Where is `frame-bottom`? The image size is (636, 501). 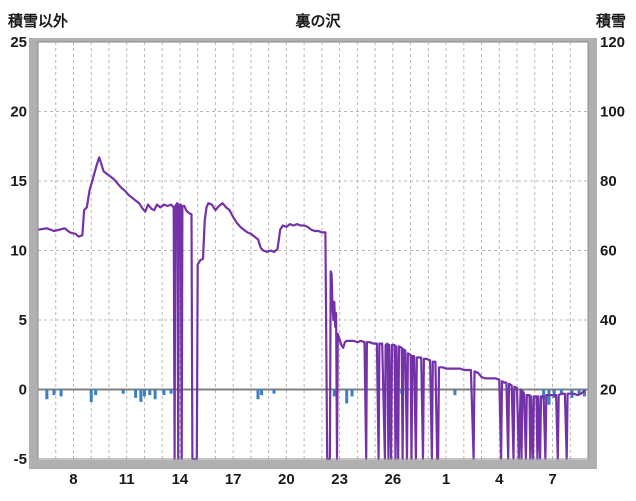
frame-bottom is located at coordinates (313, 464).